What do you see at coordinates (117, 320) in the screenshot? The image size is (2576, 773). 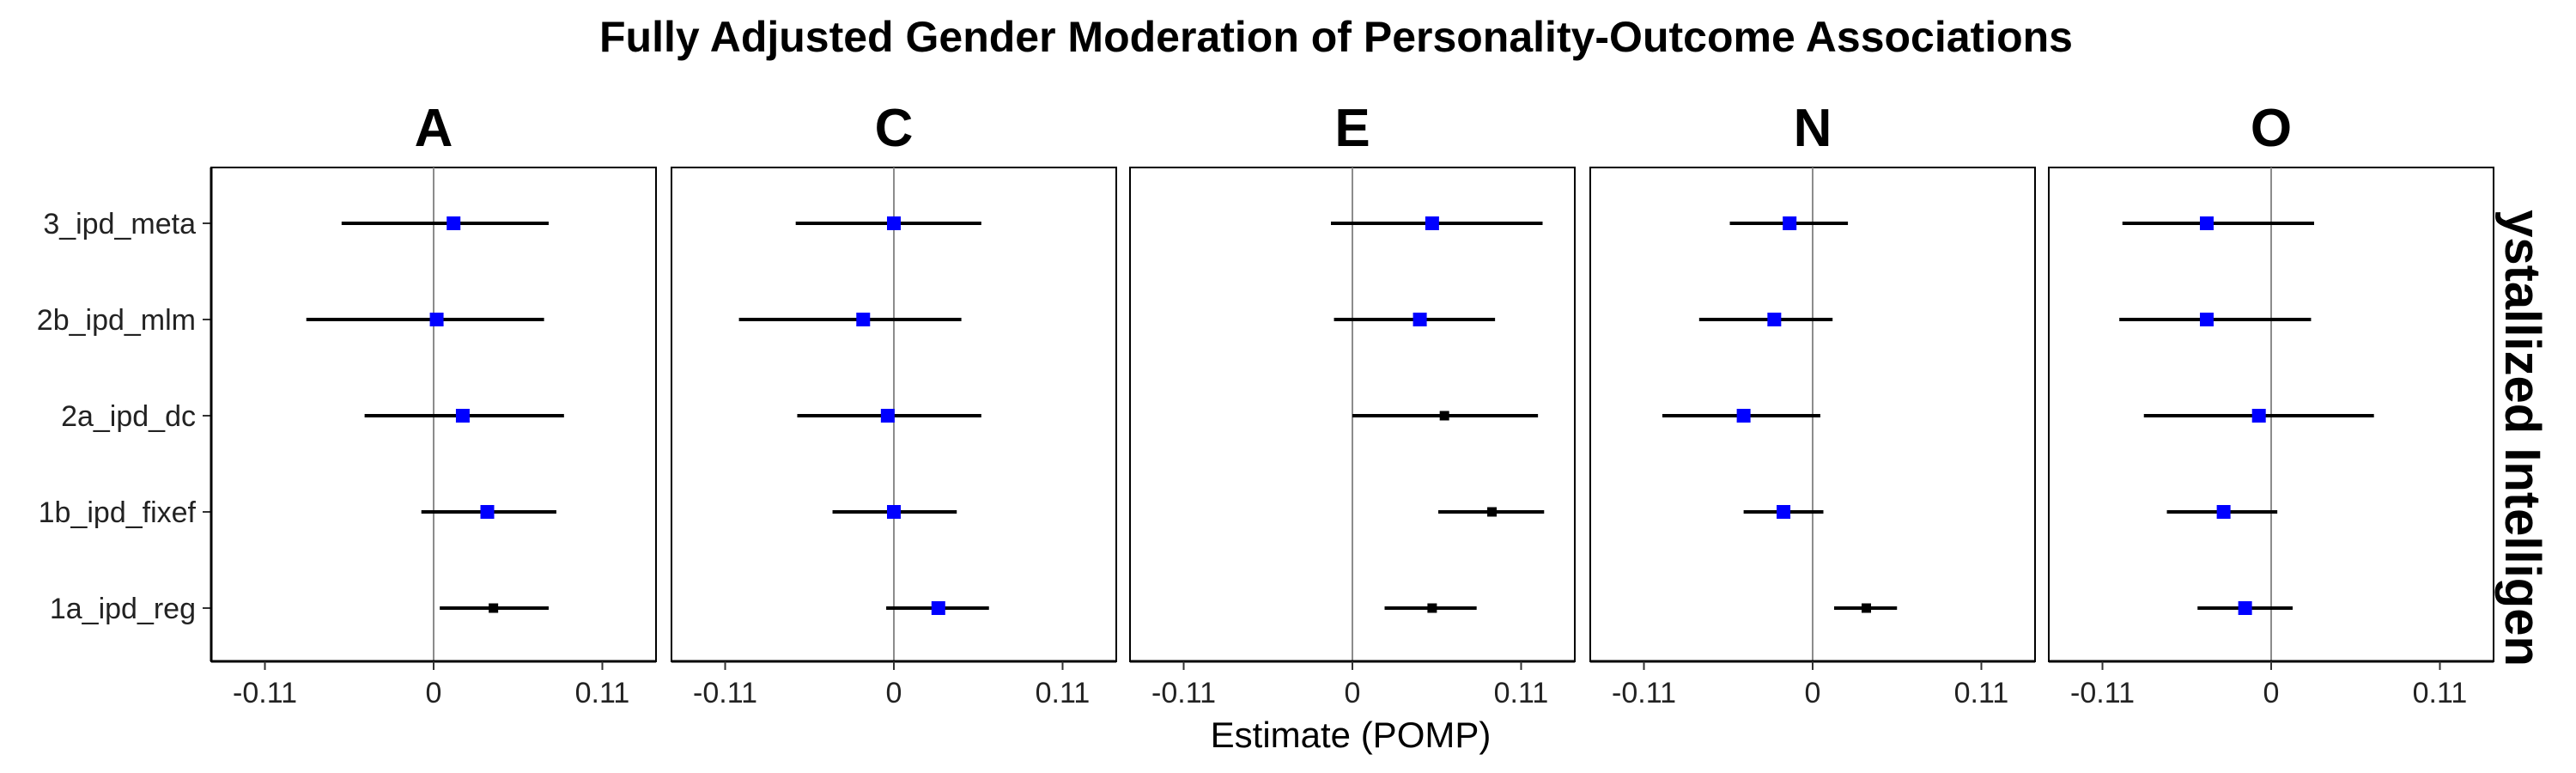 I see `y-tick-label: 2b_ipd_mlm` at bounding box center [117, 320].